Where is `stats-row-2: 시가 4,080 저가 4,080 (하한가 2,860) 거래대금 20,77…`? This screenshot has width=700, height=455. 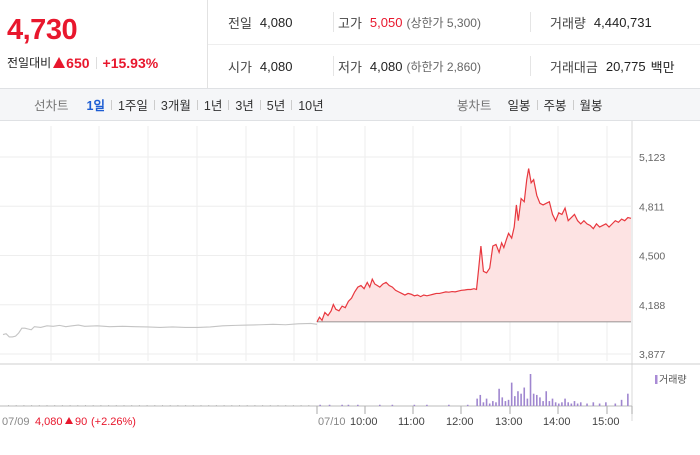
stats-row-2: 시가 4,080 저가 4,080 (하한가 2,860) 거래대금 20,77… is located at coordinates (454, 66).